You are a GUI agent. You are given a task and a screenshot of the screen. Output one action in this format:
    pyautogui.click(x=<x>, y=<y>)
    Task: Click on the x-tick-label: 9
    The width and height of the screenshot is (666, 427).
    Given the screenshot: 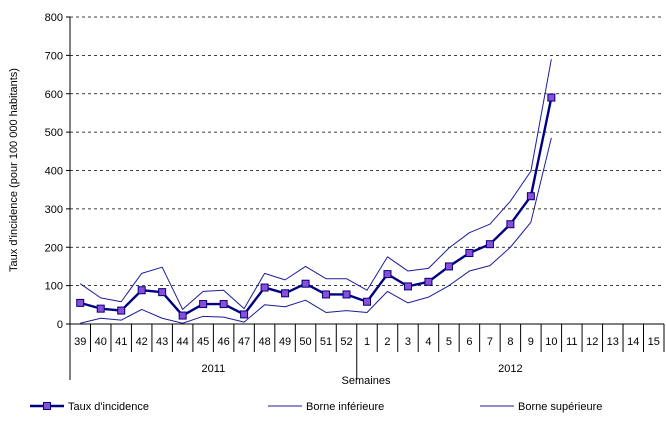 What is the action you would take?
    pyautogui.click(x=531, y=342)
    